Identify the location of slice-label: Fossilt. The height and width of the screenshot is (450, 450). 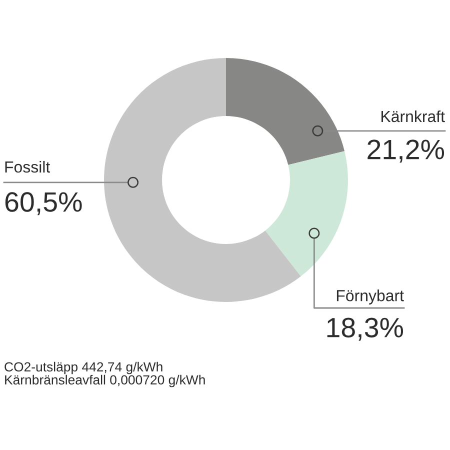
(27, 166).